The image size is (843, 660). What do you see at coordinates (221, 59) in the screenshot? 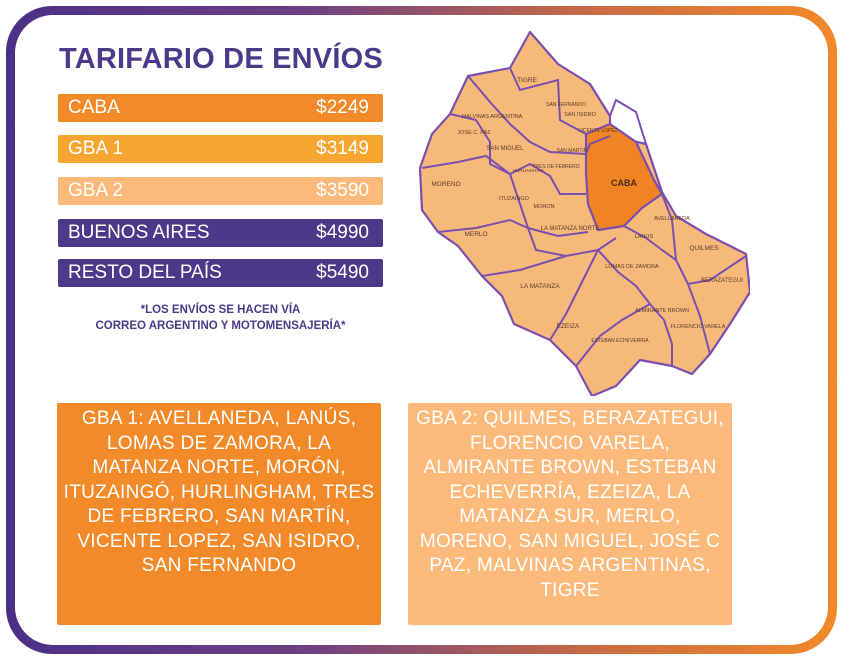
I see `page-title: TARIFARIO DE ENVÍOS` at bounding box center [221, 59].